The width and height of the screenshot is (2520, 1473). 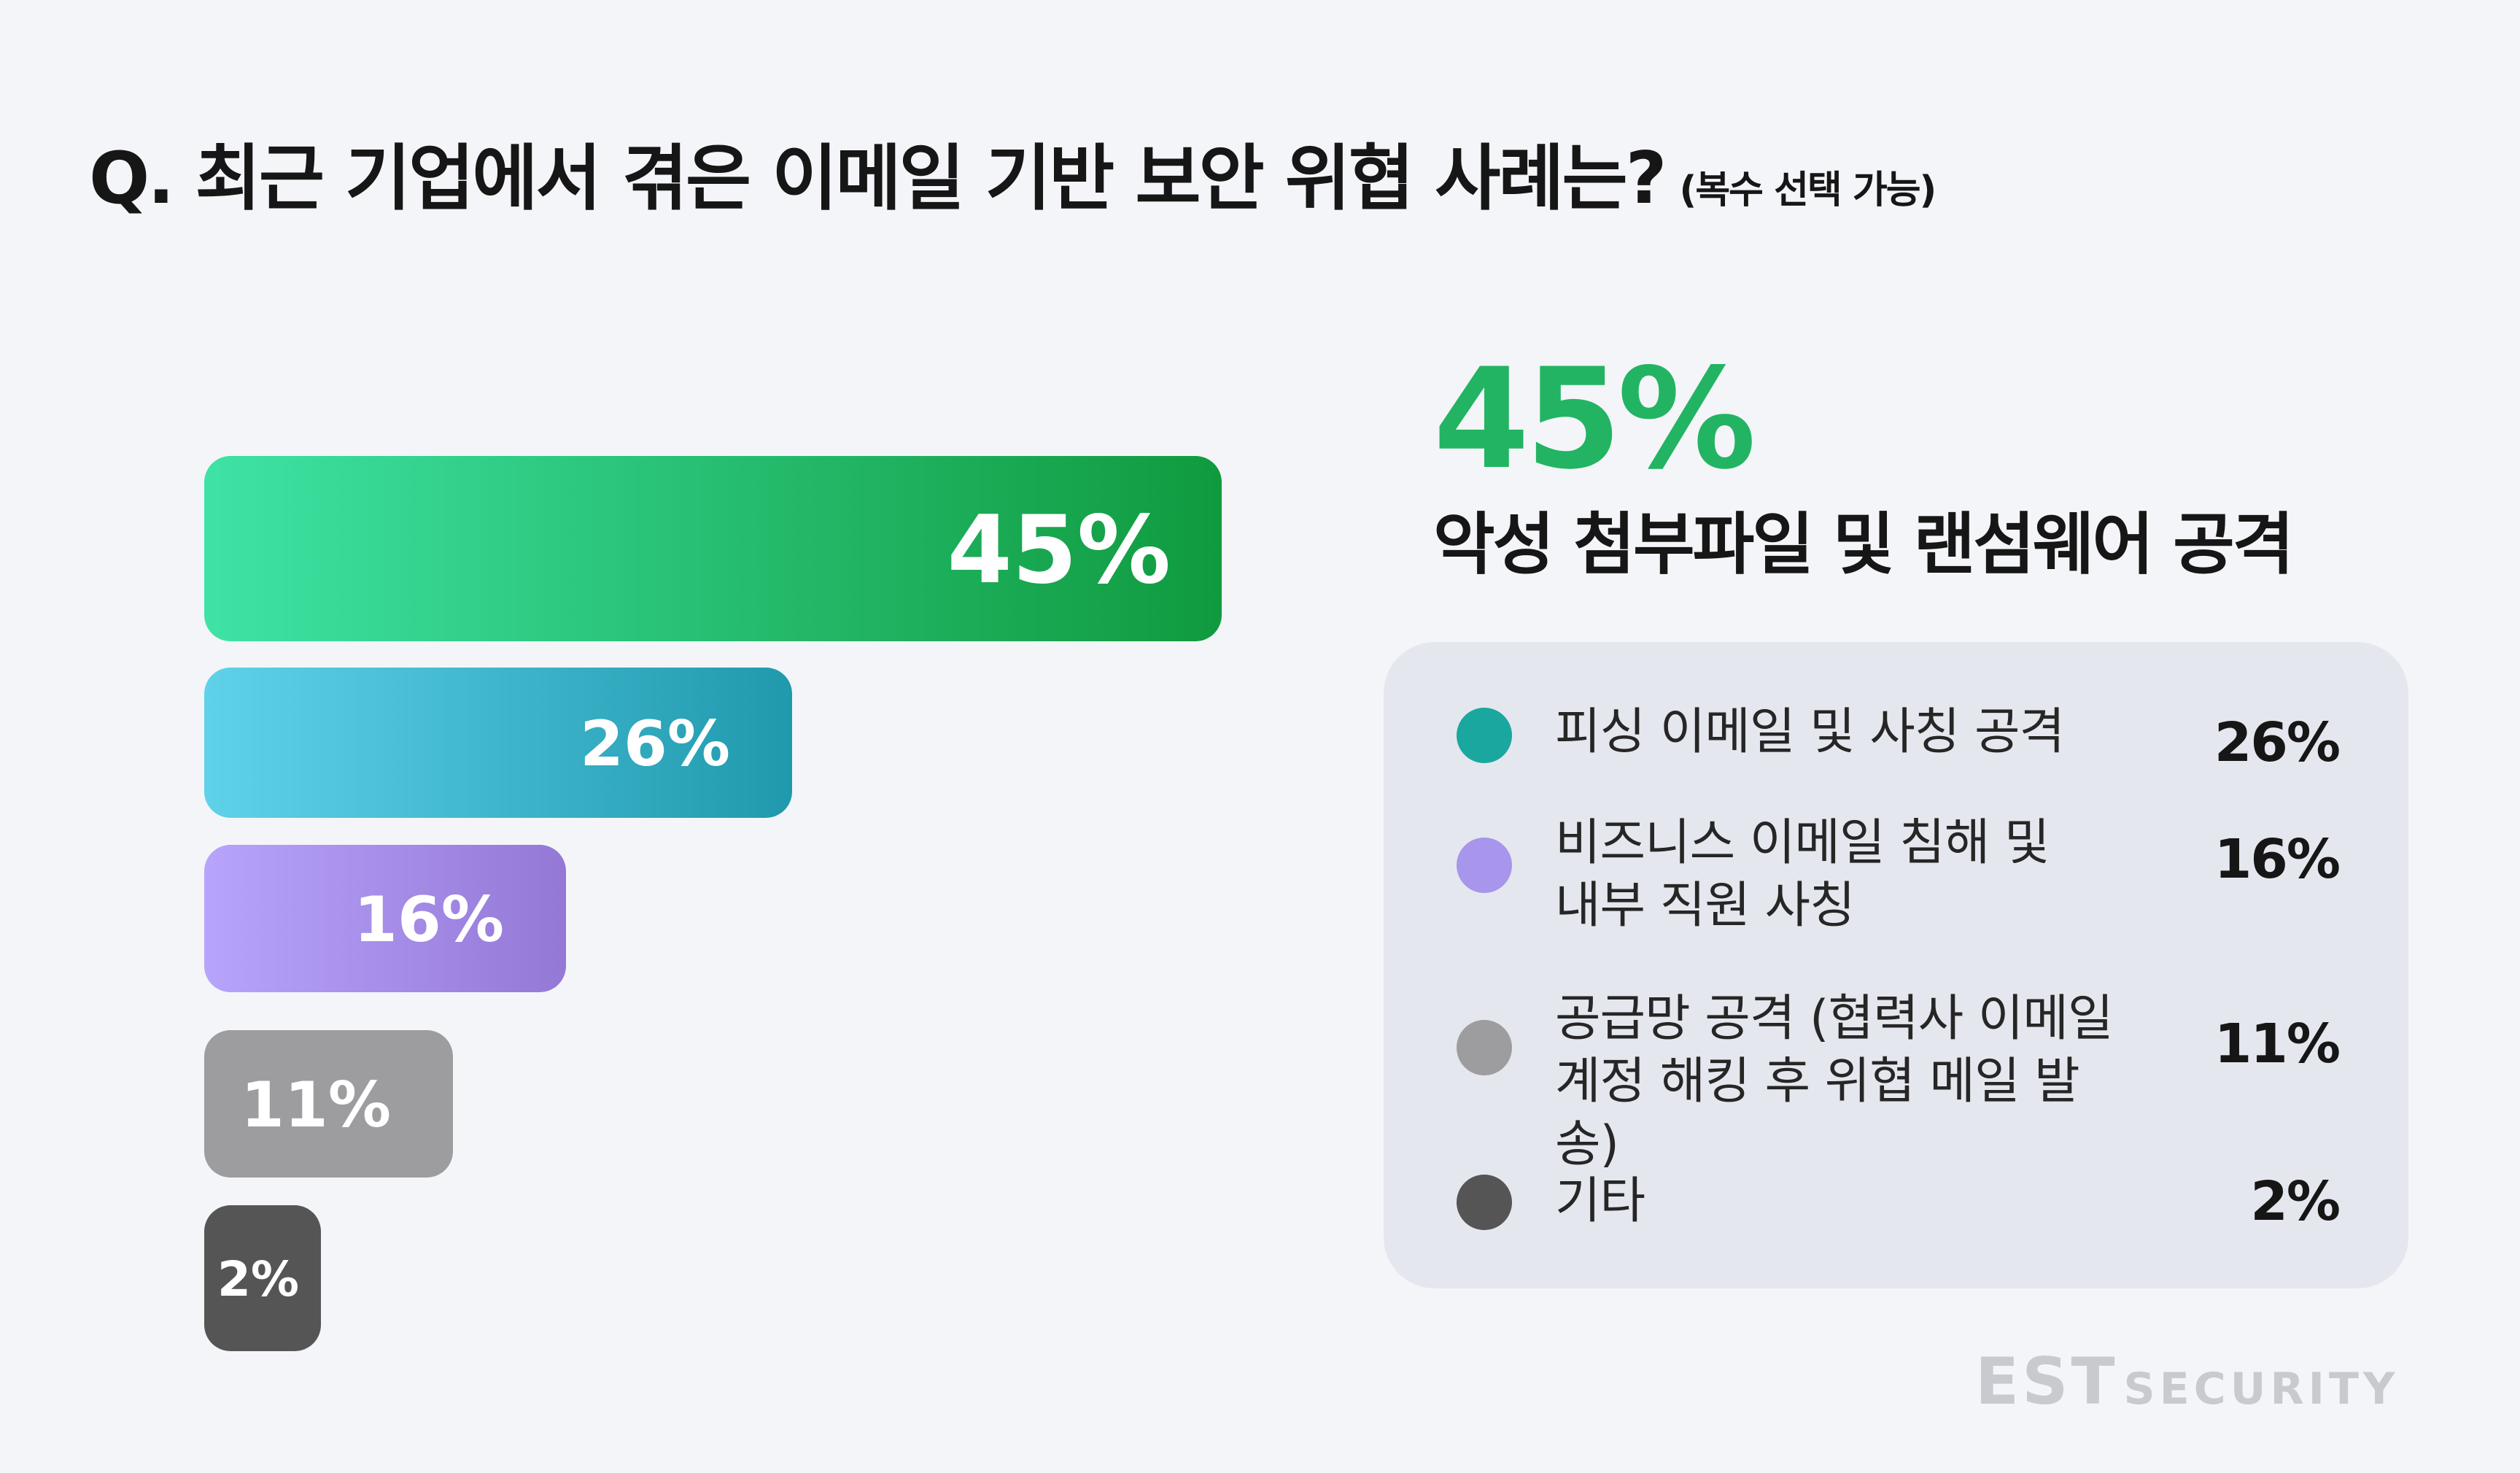 What do you see at coordinates (2277, 859) in the screenshot?
I see `legend-value: 16%` at bounding box center [2277, 859].